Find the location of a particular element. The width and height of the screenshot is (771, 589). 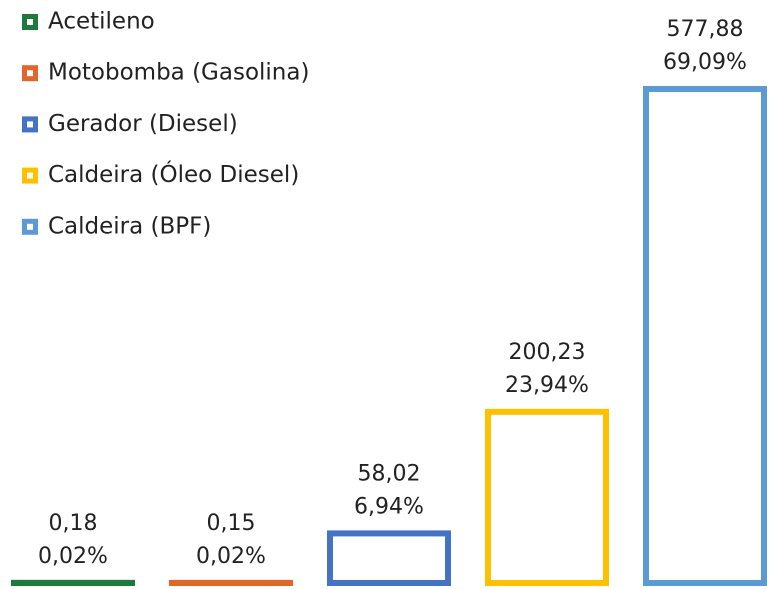

value-label: 577,88 is located at coordinates (705, 29).